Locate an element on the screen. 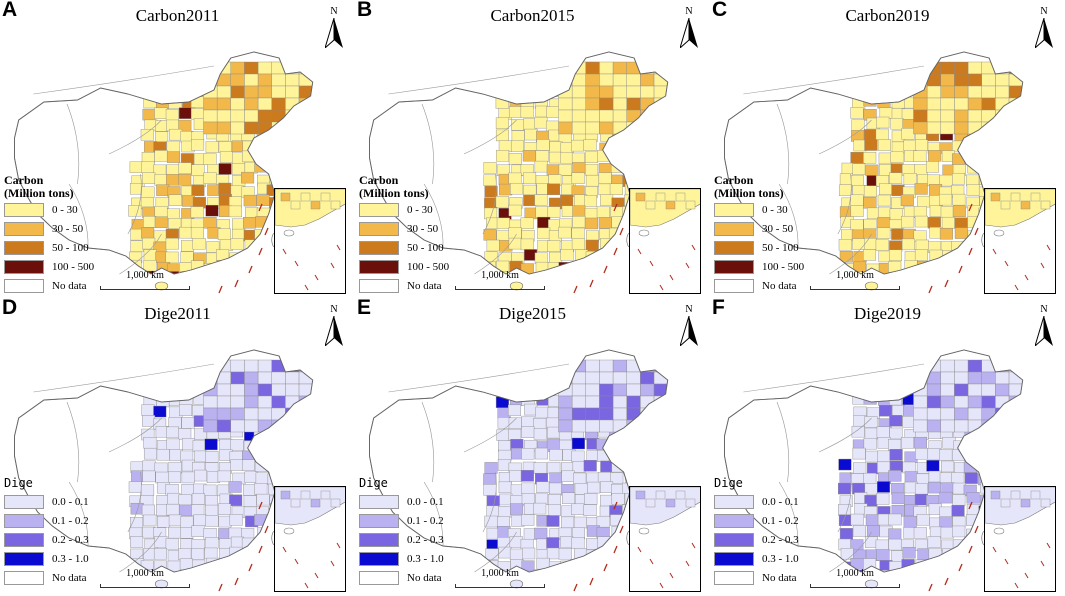 This screenshot has width=1065, height=596. legend-label: 100 - 500 is located at coordinates (73, 266).